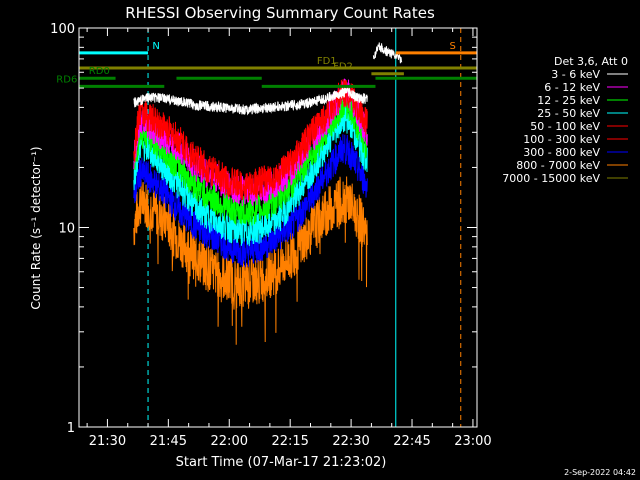 This screenshot has width=640, height=480. I want to click on legend-label: 3 - 6 keV, so click(575, 74).